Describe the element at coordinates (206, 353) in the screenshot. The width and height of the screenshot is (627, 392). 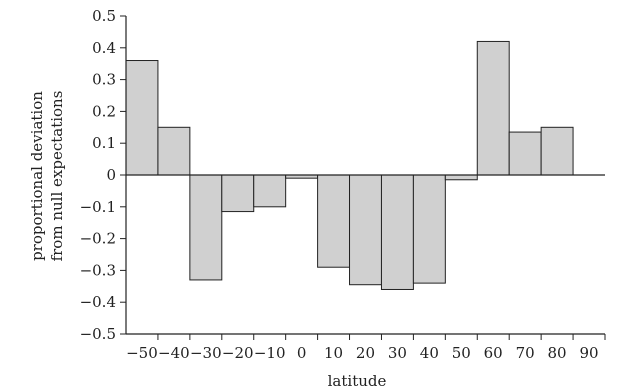
I see `x-tick-label: −30` at that location.